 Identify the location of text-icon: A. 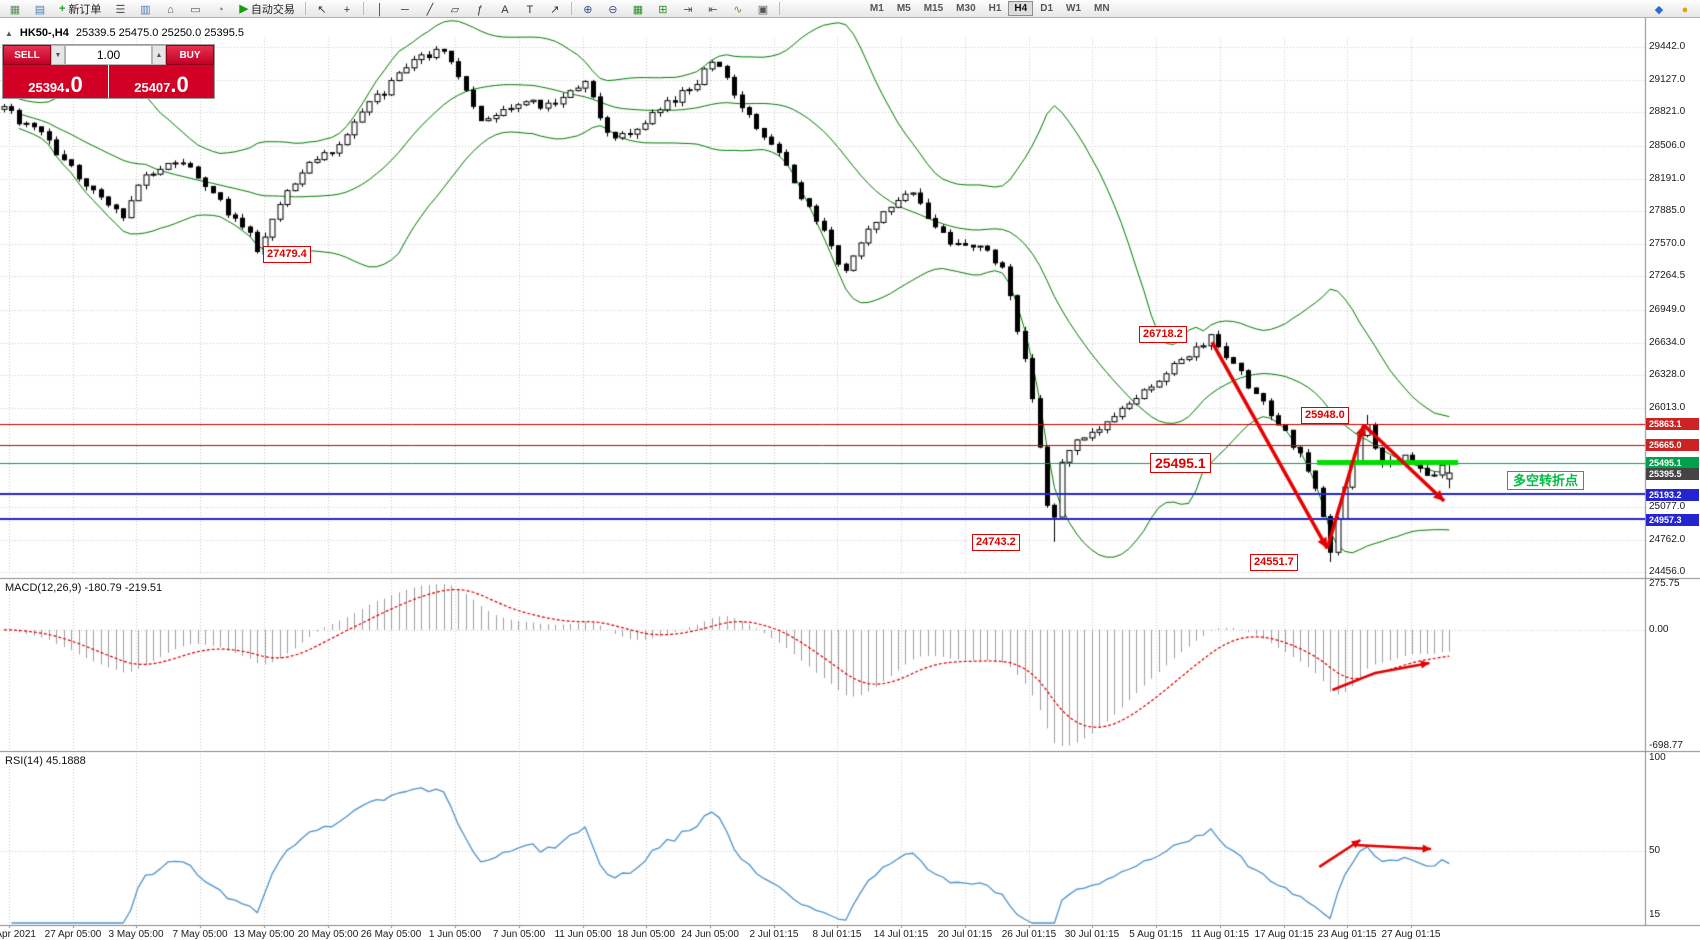
(505, 9).